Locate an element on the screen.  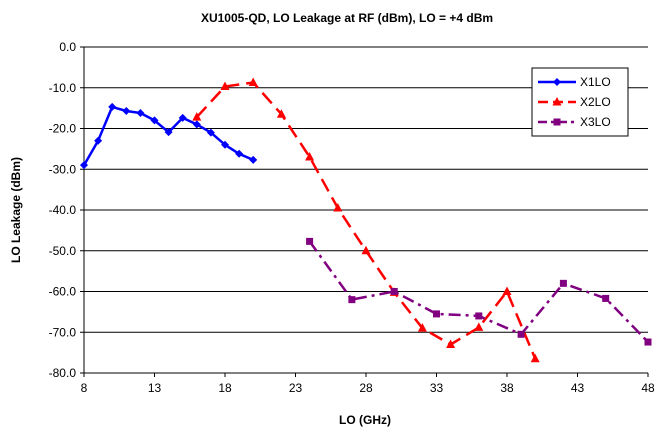
x-tick-label: 18 is located at coordinates (225, 388).